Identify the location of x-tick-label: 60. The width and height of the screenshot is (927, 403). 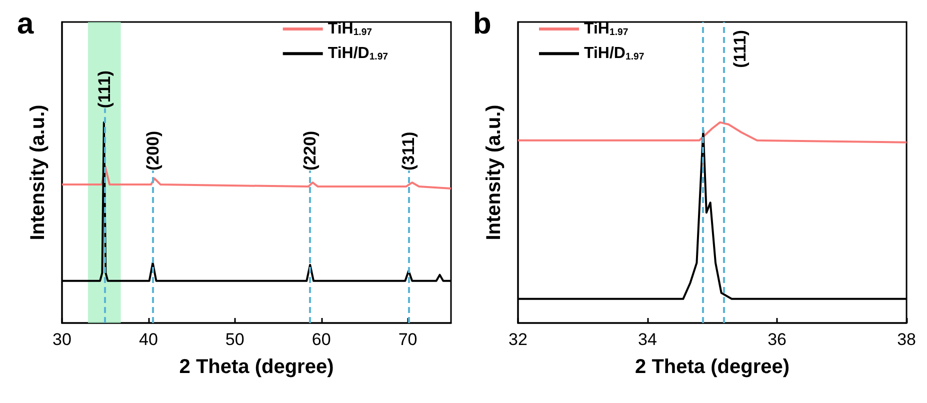
(321, 339).